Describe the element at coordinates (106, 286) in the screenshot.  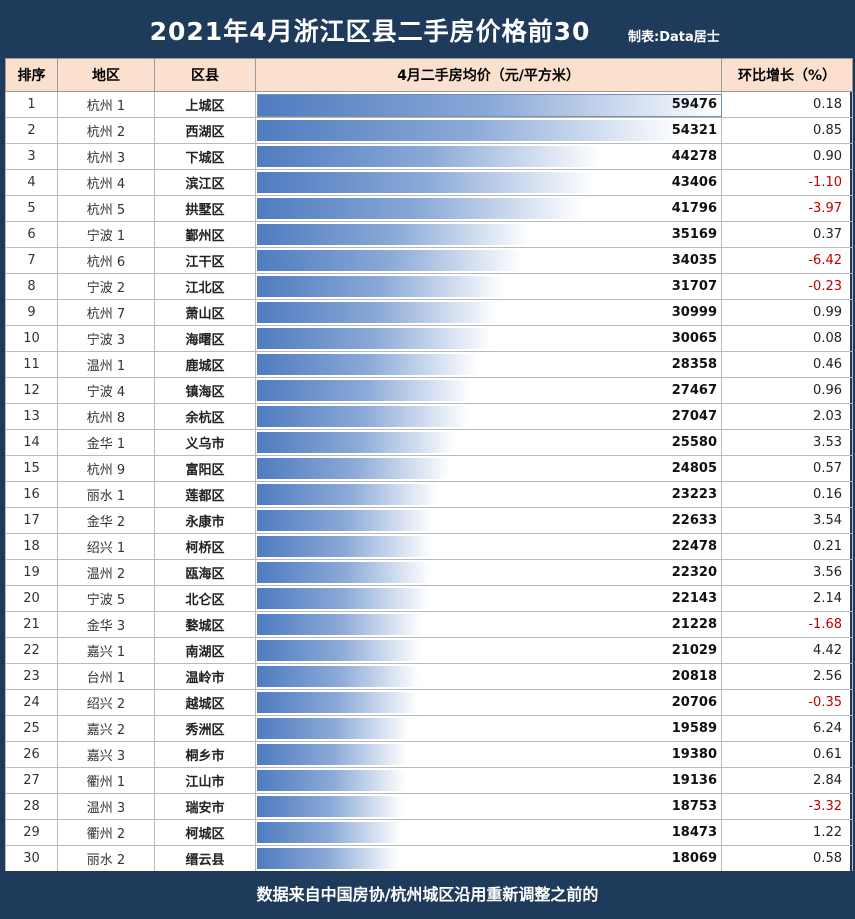
I see `city-cell: 宁波 2` at that location.